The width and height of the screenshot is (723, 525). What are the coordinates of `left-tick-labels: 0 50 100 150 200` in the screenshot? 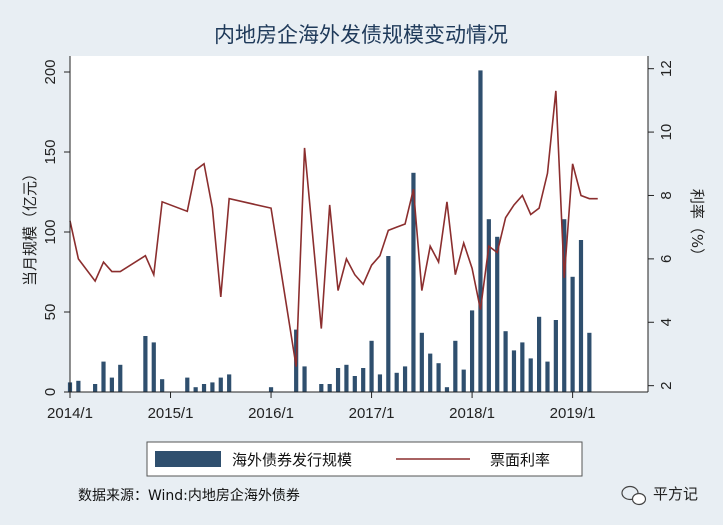 It's located at (56, 227).